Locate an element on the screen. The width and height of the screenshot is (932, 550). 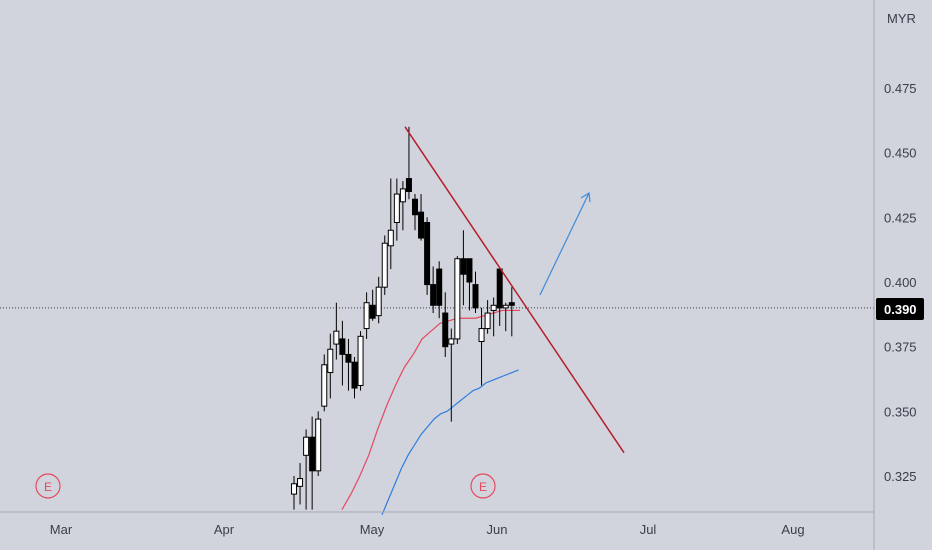
last-price-tag: 0.390 is located at coordinates (900, 309).